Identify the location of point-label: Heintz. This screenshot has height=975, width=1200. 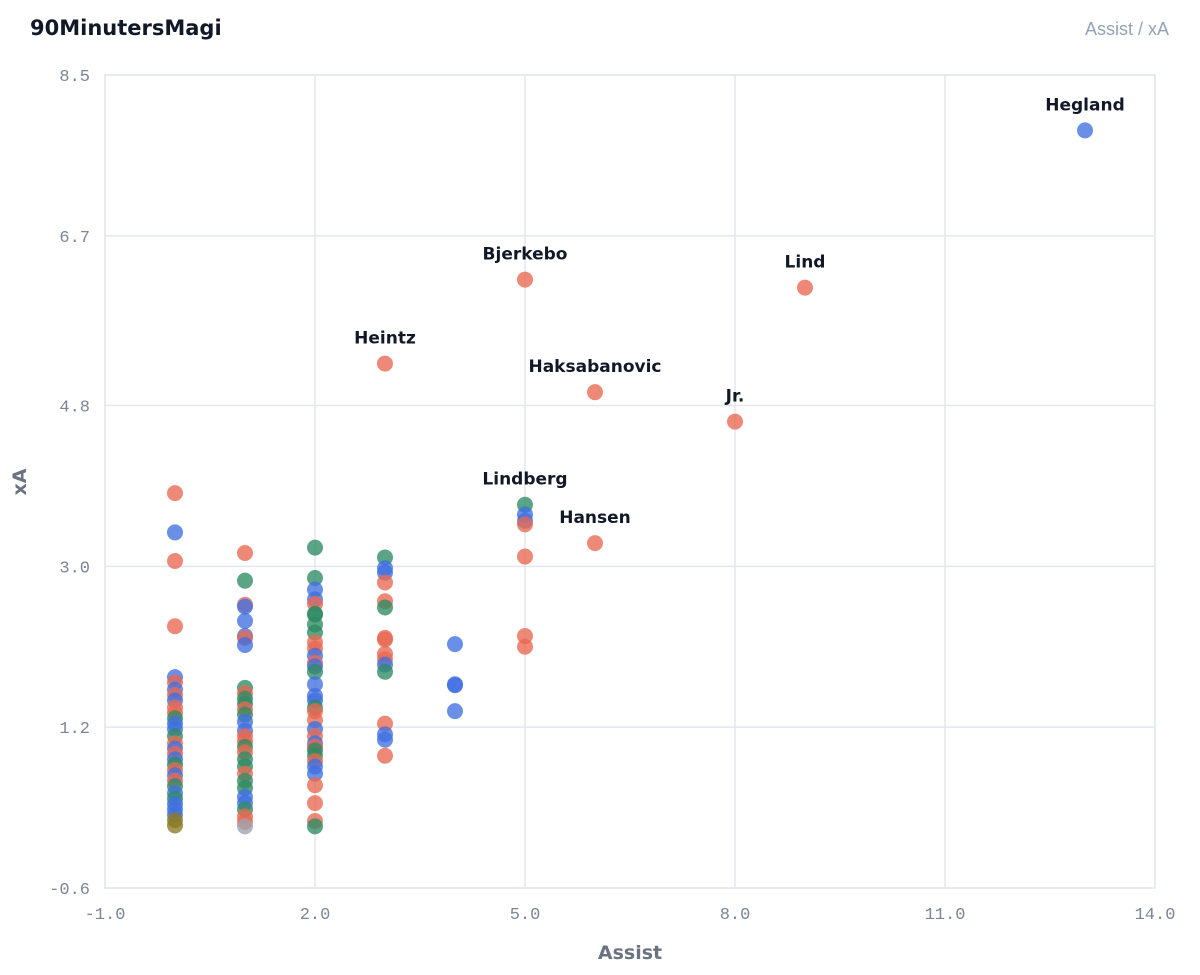
(385, 339).